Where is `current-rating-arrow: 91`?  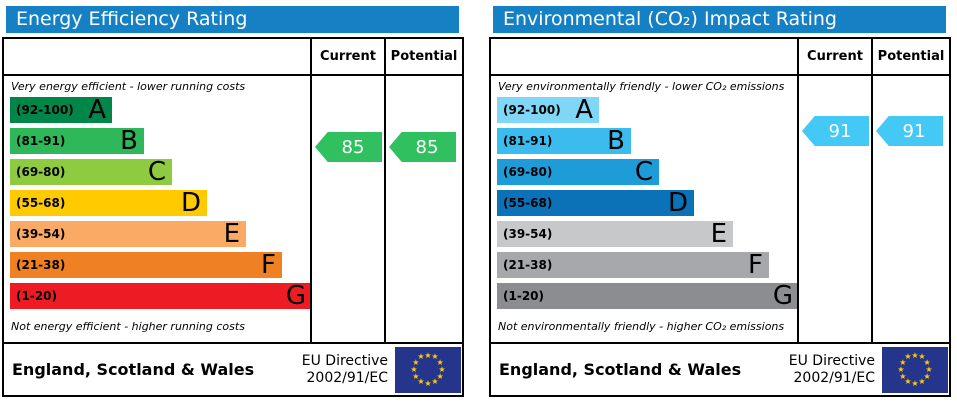 current-rating-arrow: 91 is located at coordinates (835, 131).